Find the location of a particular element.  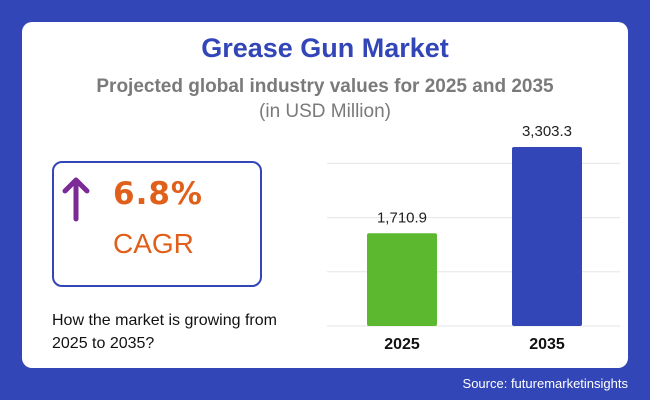

cagr-box is located at coordinates (157, 224).